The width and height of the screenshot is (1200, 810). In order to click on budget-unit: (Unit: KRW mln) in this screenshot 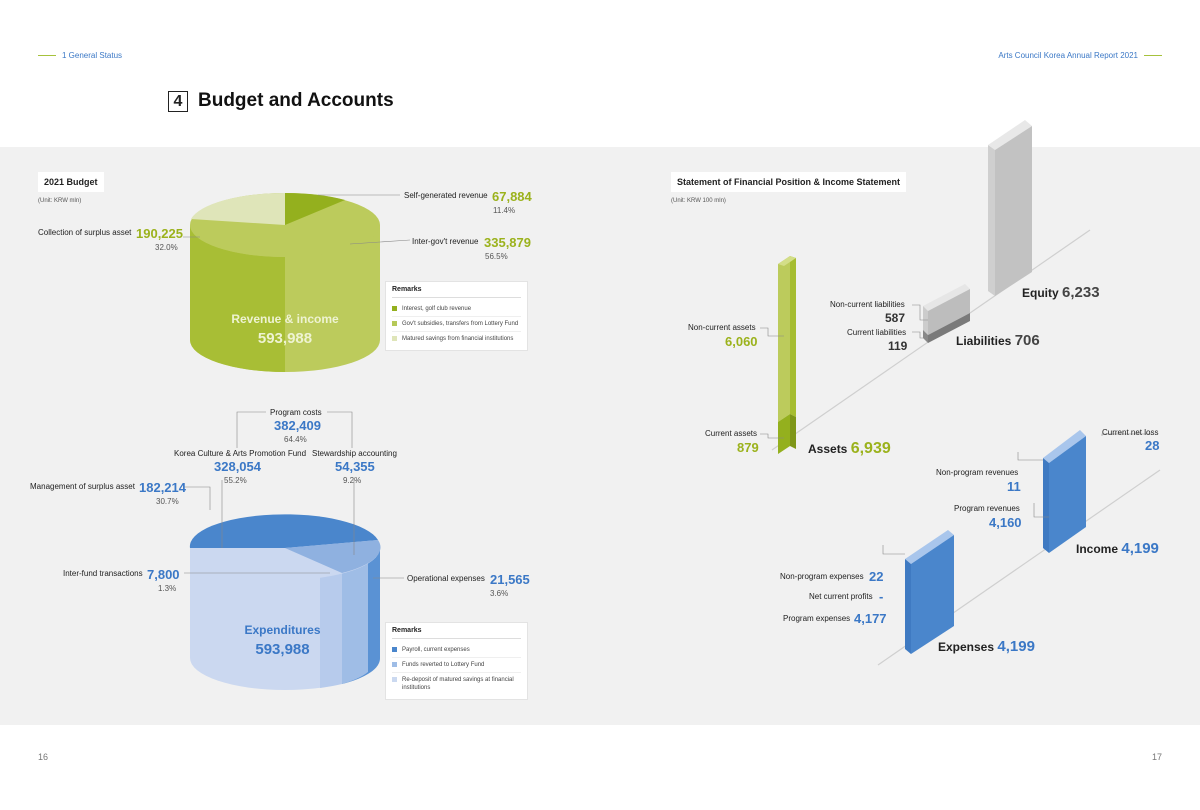, I will do `click(60, 201)`.